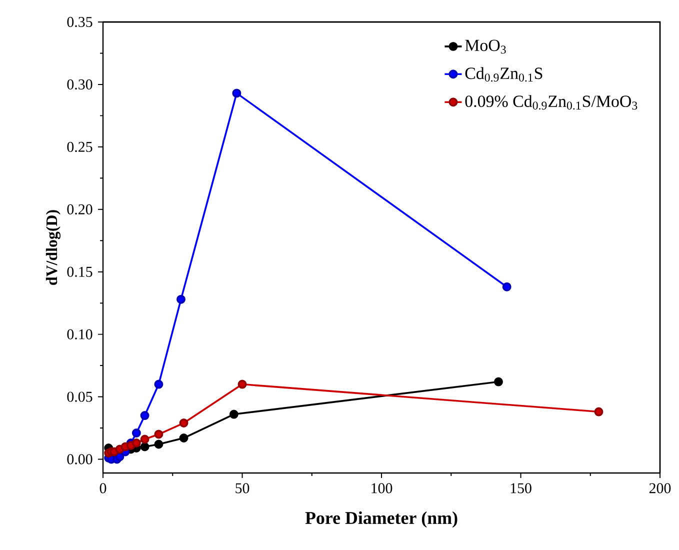 The width and height of the screenshot is (679, 550). Describe the element at coordinates (53, 247) in the screenshot. I see `y-axis-title: dV/dlog(D)` at that location.